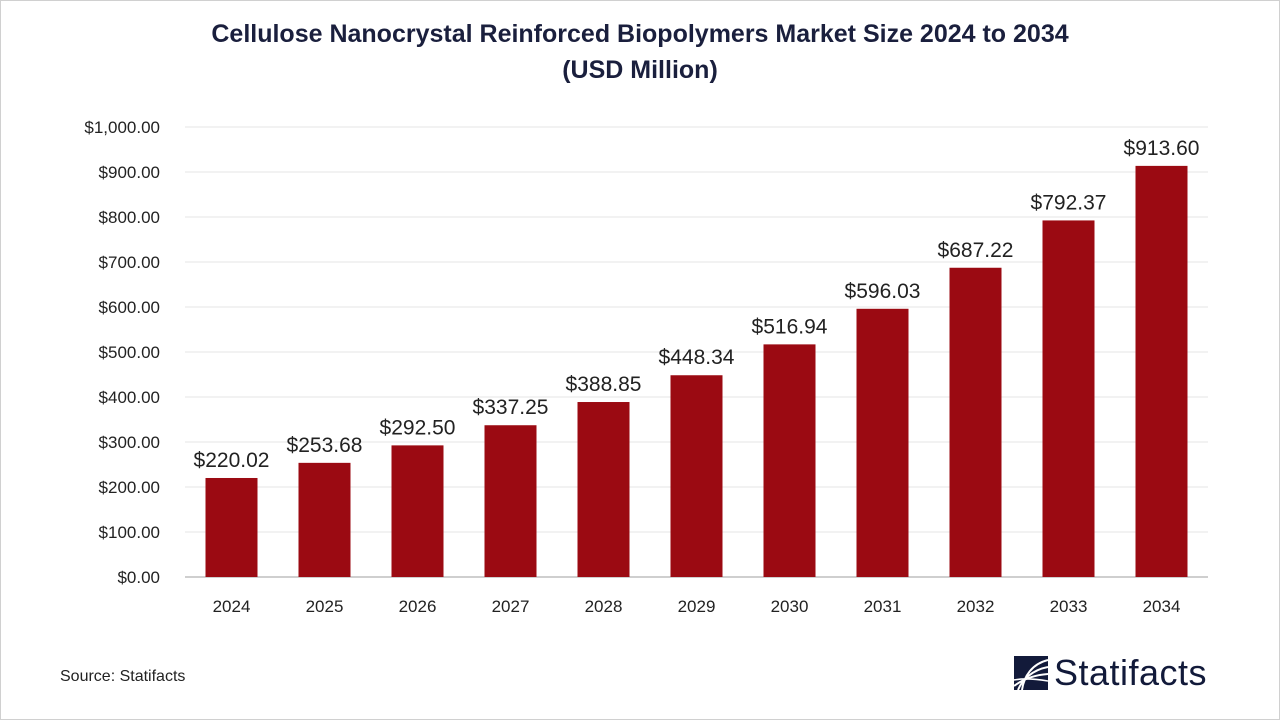  Describe the element at coordinates (129, 442) in the screenshot. I see `y-tick-label: $300.00` at that location.